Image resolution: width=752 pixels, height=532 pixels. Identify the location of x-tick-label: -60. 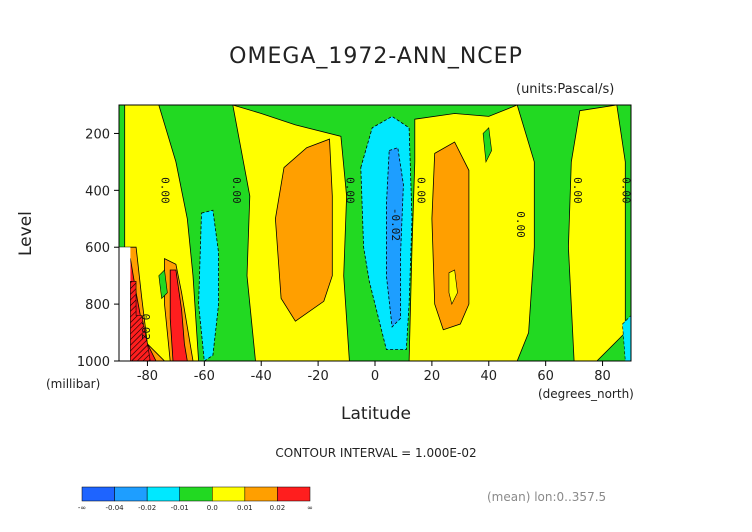
(204, 376).